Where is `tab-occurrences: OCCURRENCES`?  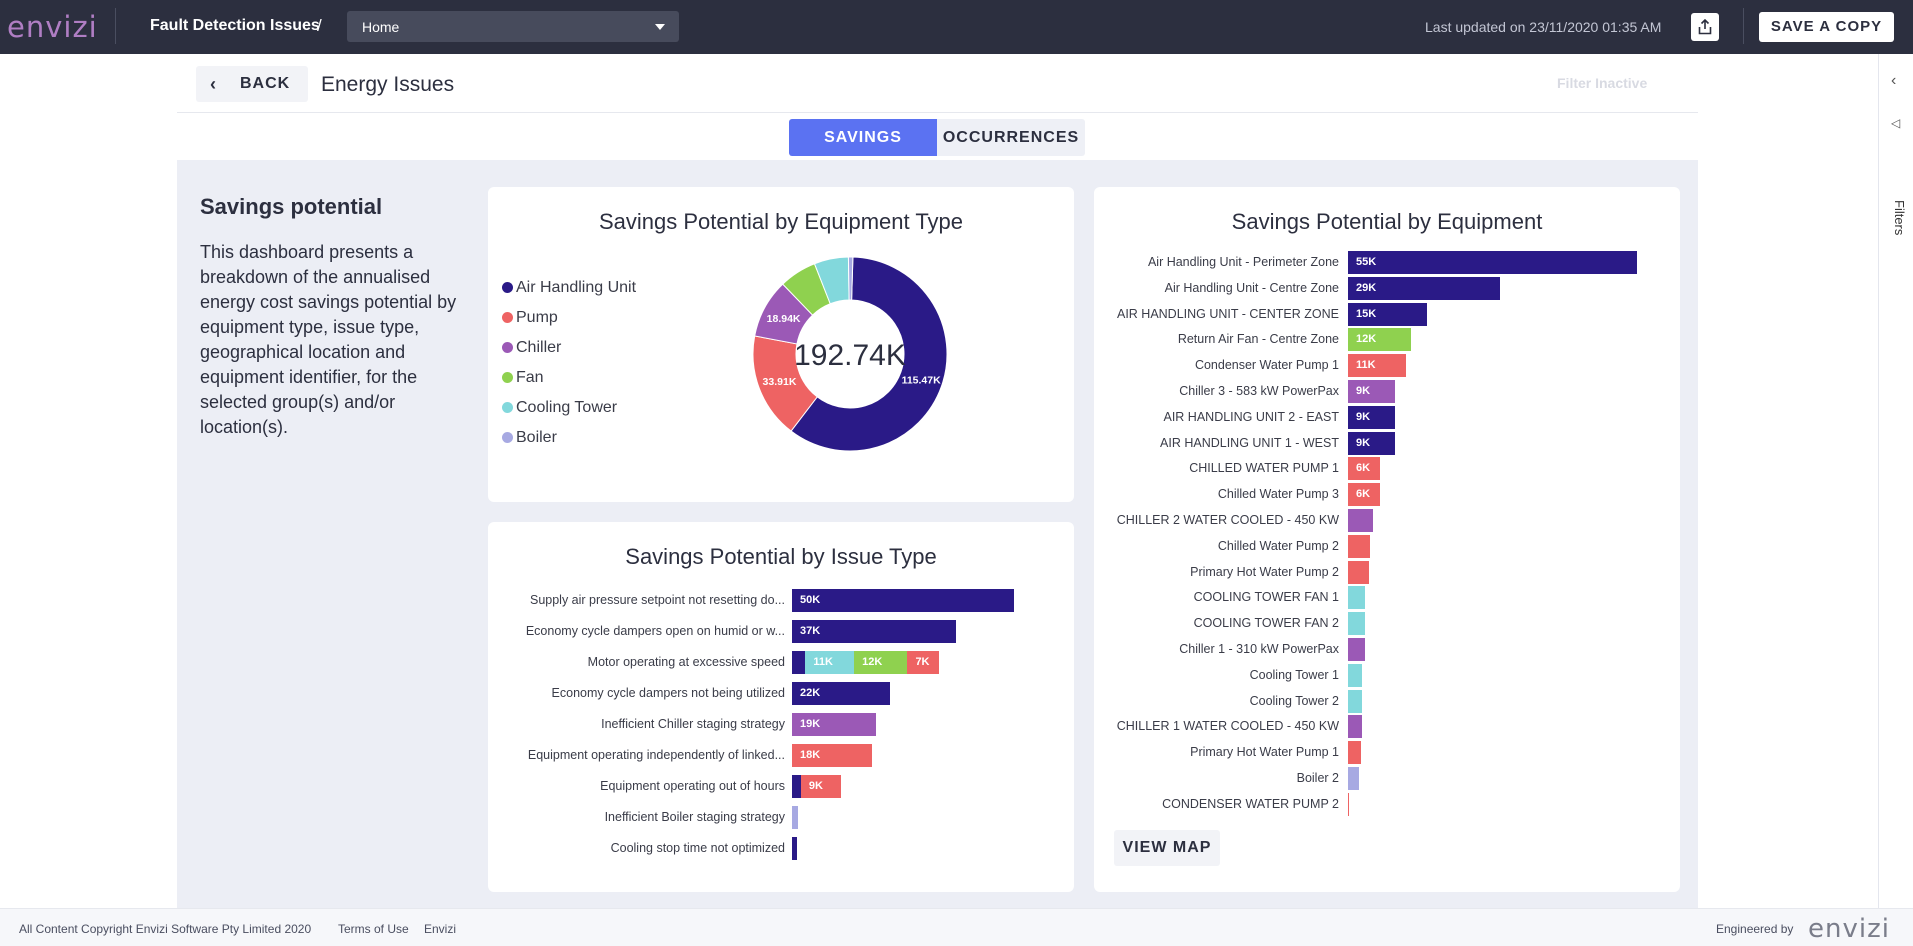 tab-occurrences: OCCURRENCES is located at coordinates (1011, 137).